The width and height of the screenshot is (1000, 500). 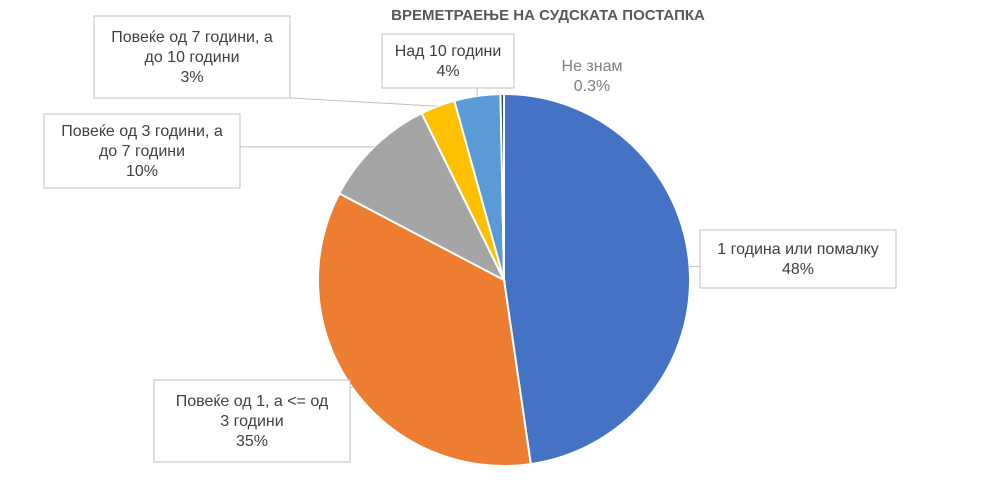 I want to click on slice-category-label: Повеќе од 1, а <= од, so click(x=252, y=401).